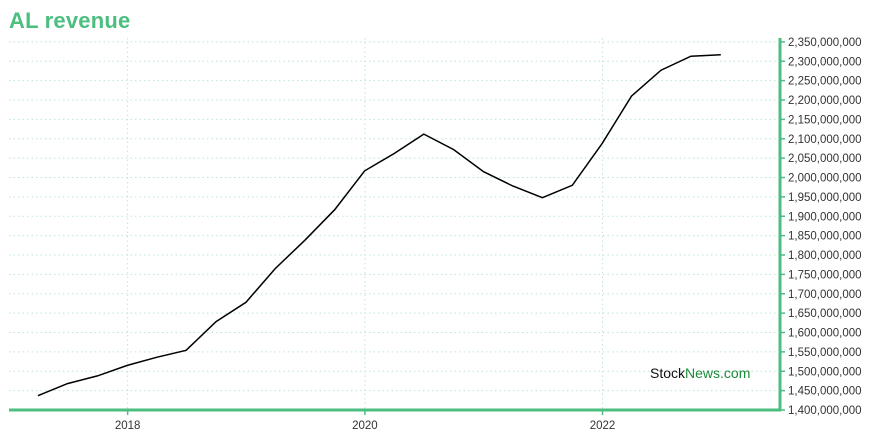 This screenshot has width=880, height=440. What do you see at coordinates (365, 426) in the screenshot?
I see `x-tick-label: 2020` at bounding box center [365, 426].